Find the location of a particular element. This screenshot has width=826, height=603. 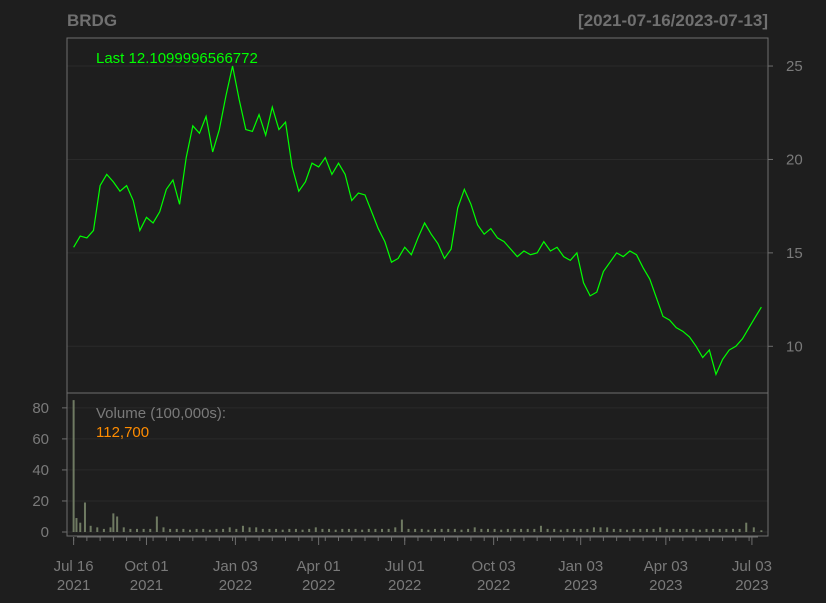

volume-y-tick-label: 60 is located at coordinates (40, 439).